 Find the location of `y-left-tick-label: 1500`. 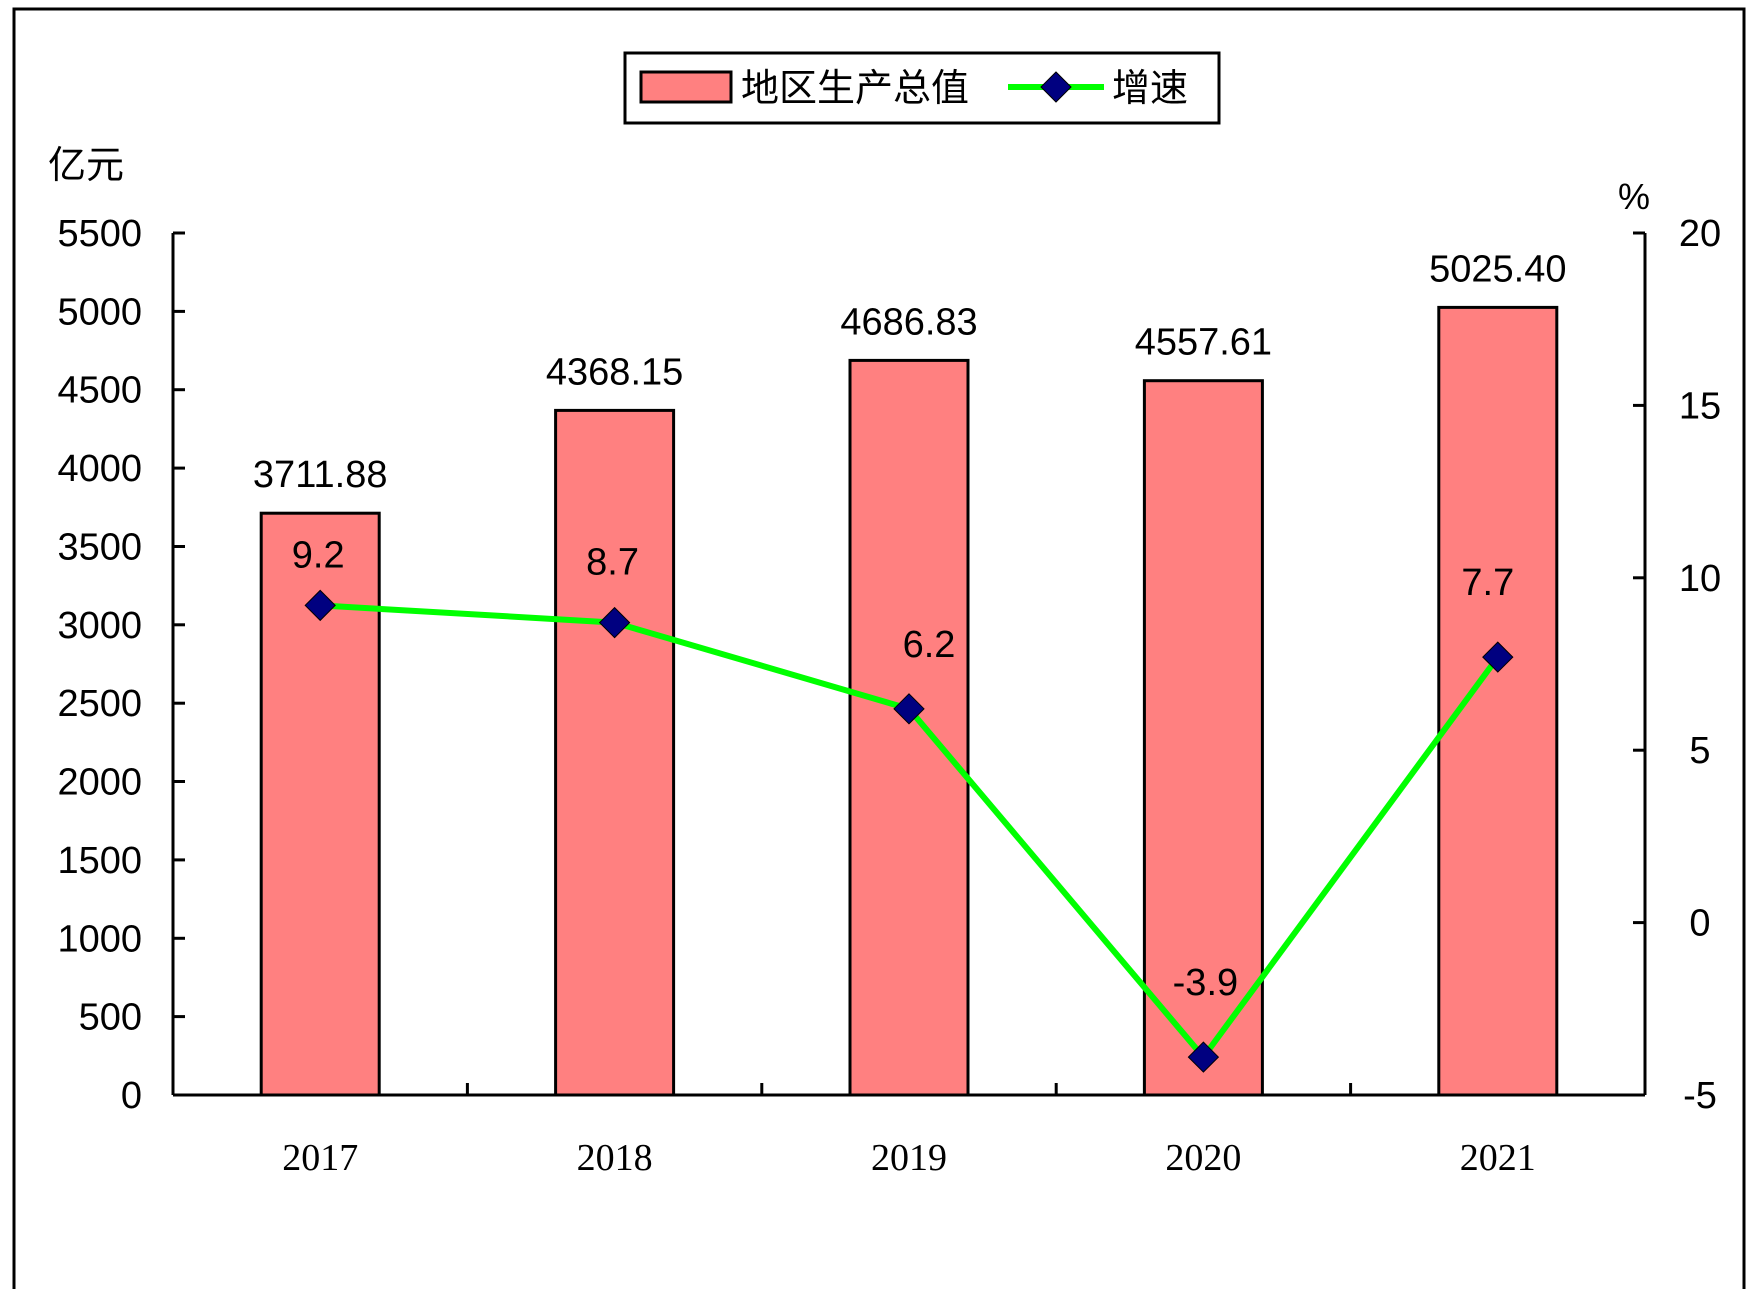

y-left-tick-label: 1500 is located at coordinates (99, 861).